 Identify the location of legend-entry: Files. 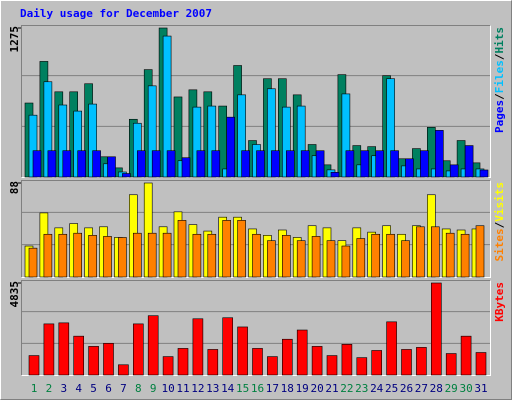
(499, 76).